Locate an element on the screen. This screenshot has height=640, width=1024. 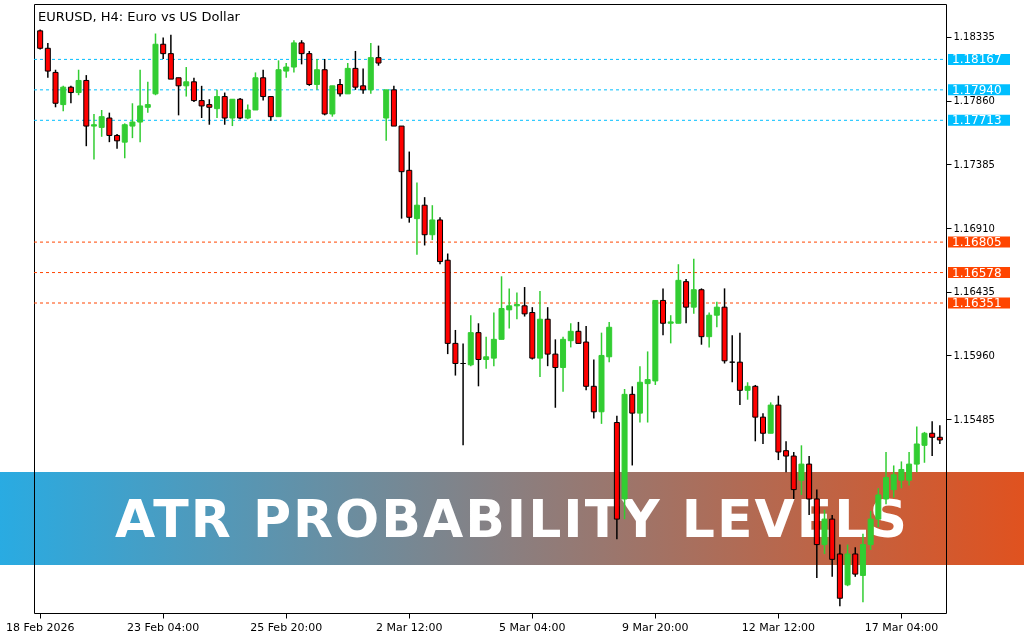
ref-line-label: 1.16578 is located at coordinates (977, 272).